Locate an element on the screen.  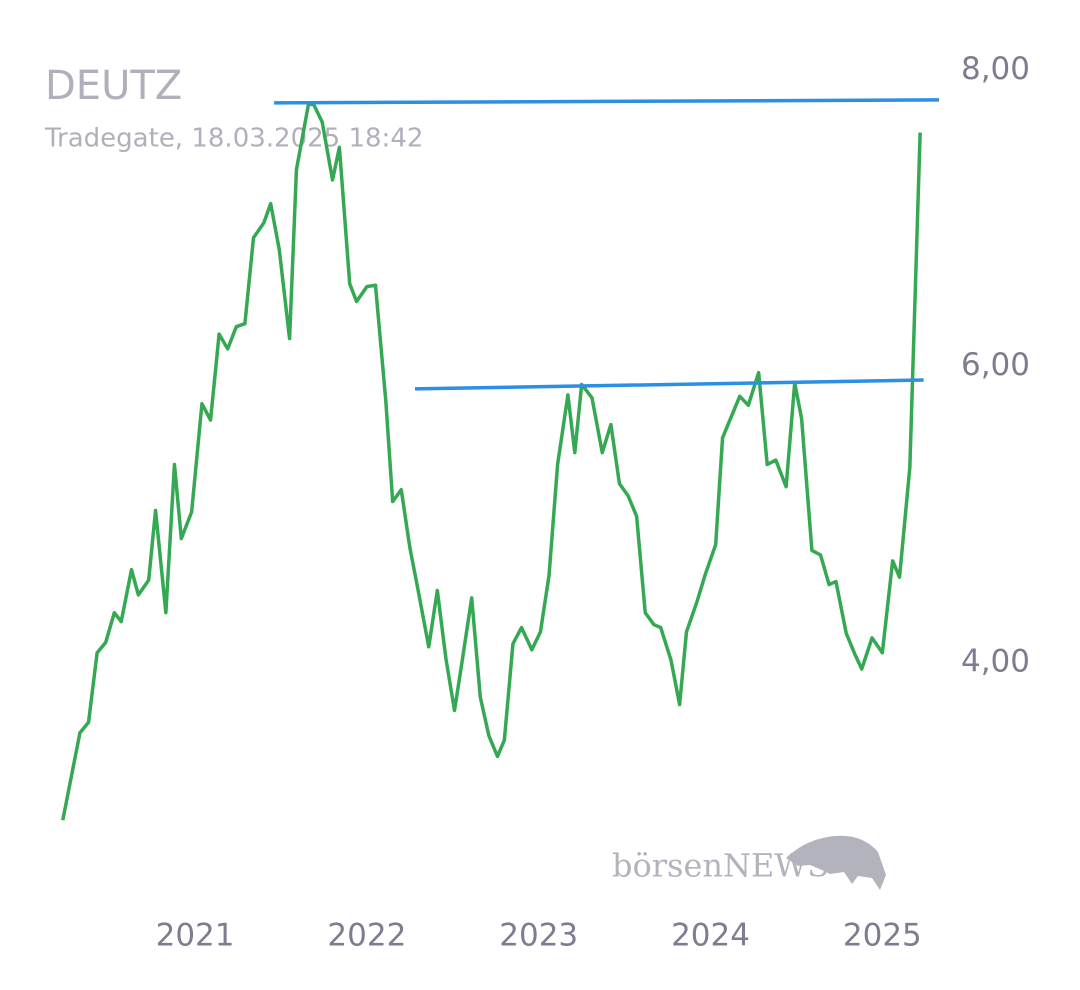
y-tick-label: 6,00 is located at coordinates (995, 365).